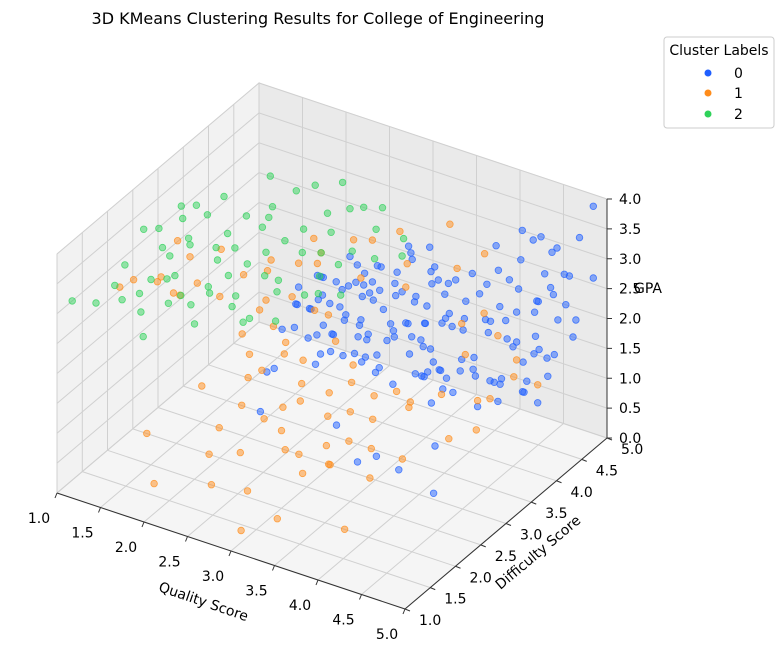 The width and height of the screenshot is (783, 658). Describe the element at coordinates (213, 577) in the screenshot. I see `x-tick-label: 3.0` at that location.